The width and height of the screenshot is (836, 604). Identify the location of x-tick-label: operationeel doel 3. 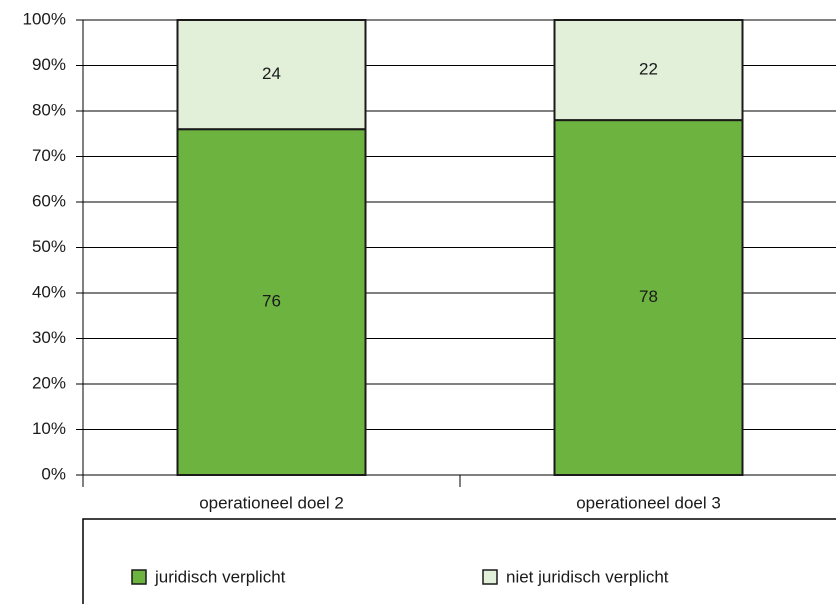
(648, 502).